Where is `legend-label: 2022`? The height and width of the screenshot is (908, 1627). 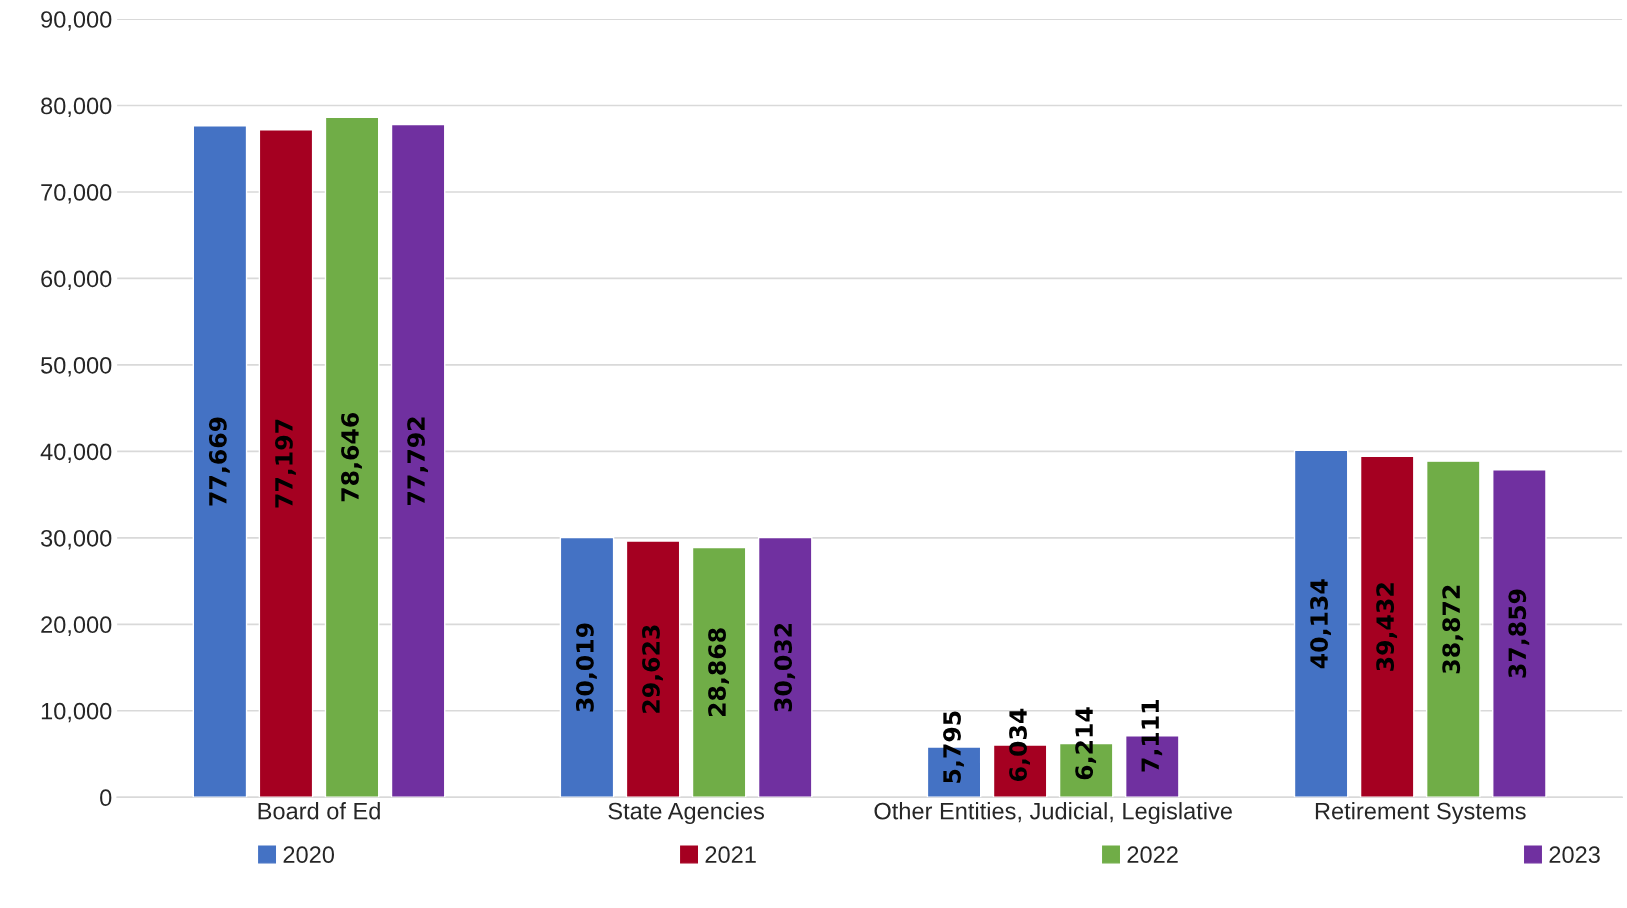
legend-label: 2022 is located at coordinates (1152, 855).